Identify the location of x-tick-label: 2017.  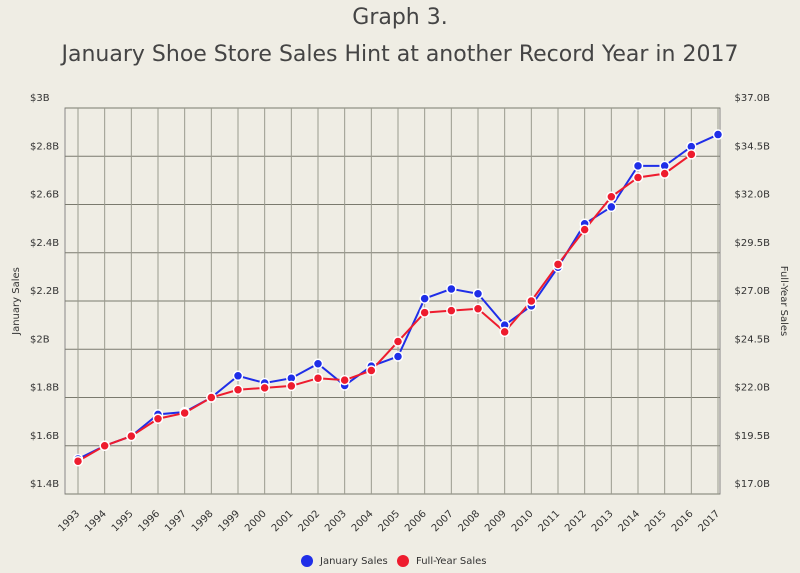
(709, 521).